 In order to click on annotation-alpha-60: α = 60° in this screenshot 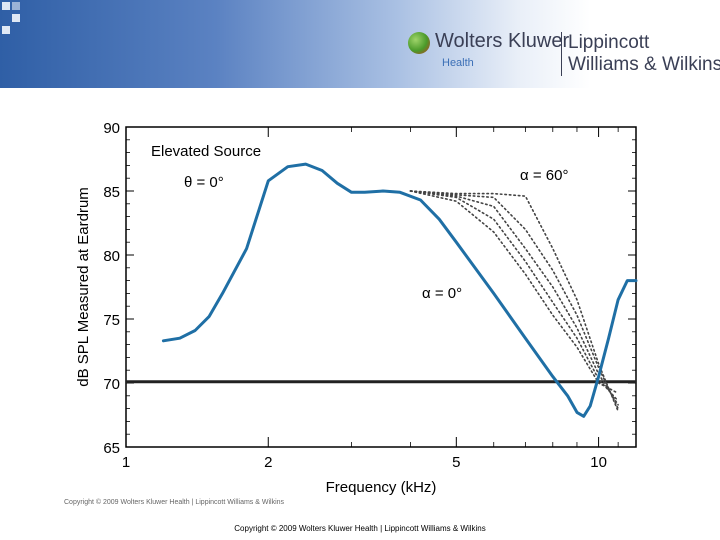, I will do `click(544, 175)`.